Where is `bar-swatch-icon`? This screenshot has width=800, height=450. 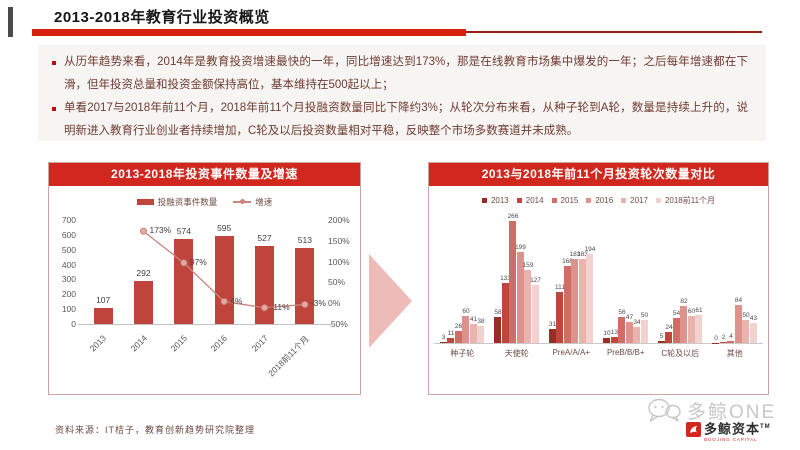 bar-swatch-icon is located at coordinates (145, 202).